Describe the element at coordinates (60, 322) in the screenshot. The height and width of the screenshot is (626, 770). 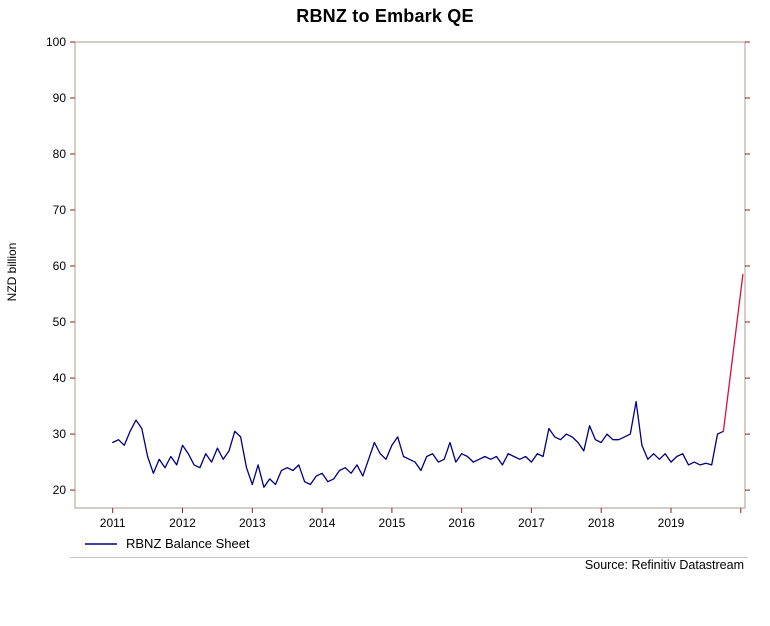
I see `y-tick-label: 50` at that location.